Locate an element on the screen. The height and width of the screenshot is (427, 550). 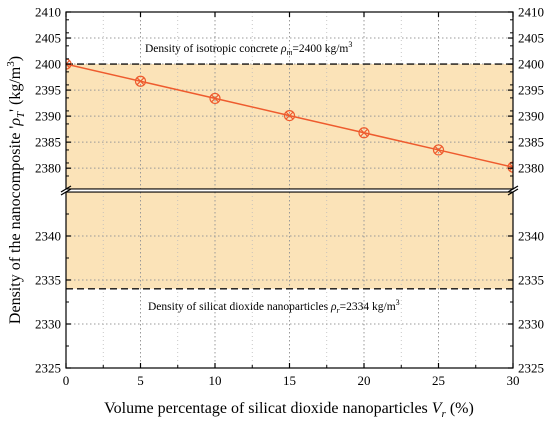
x-tick-label: 20 is located at coordinates (364, 380).